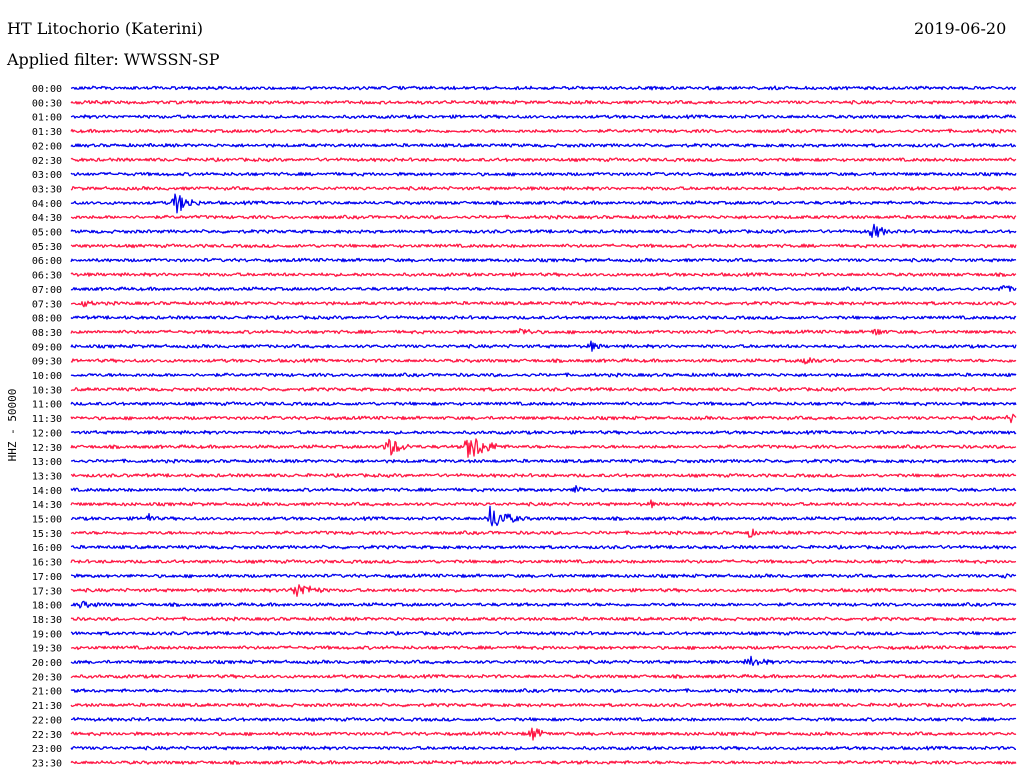 Image resolution: width=1024 pixels, height=780 pixels. Describe the element at coordinates (47, 362) in the screenshot. I see `row-time-label: 09:30` at that location.